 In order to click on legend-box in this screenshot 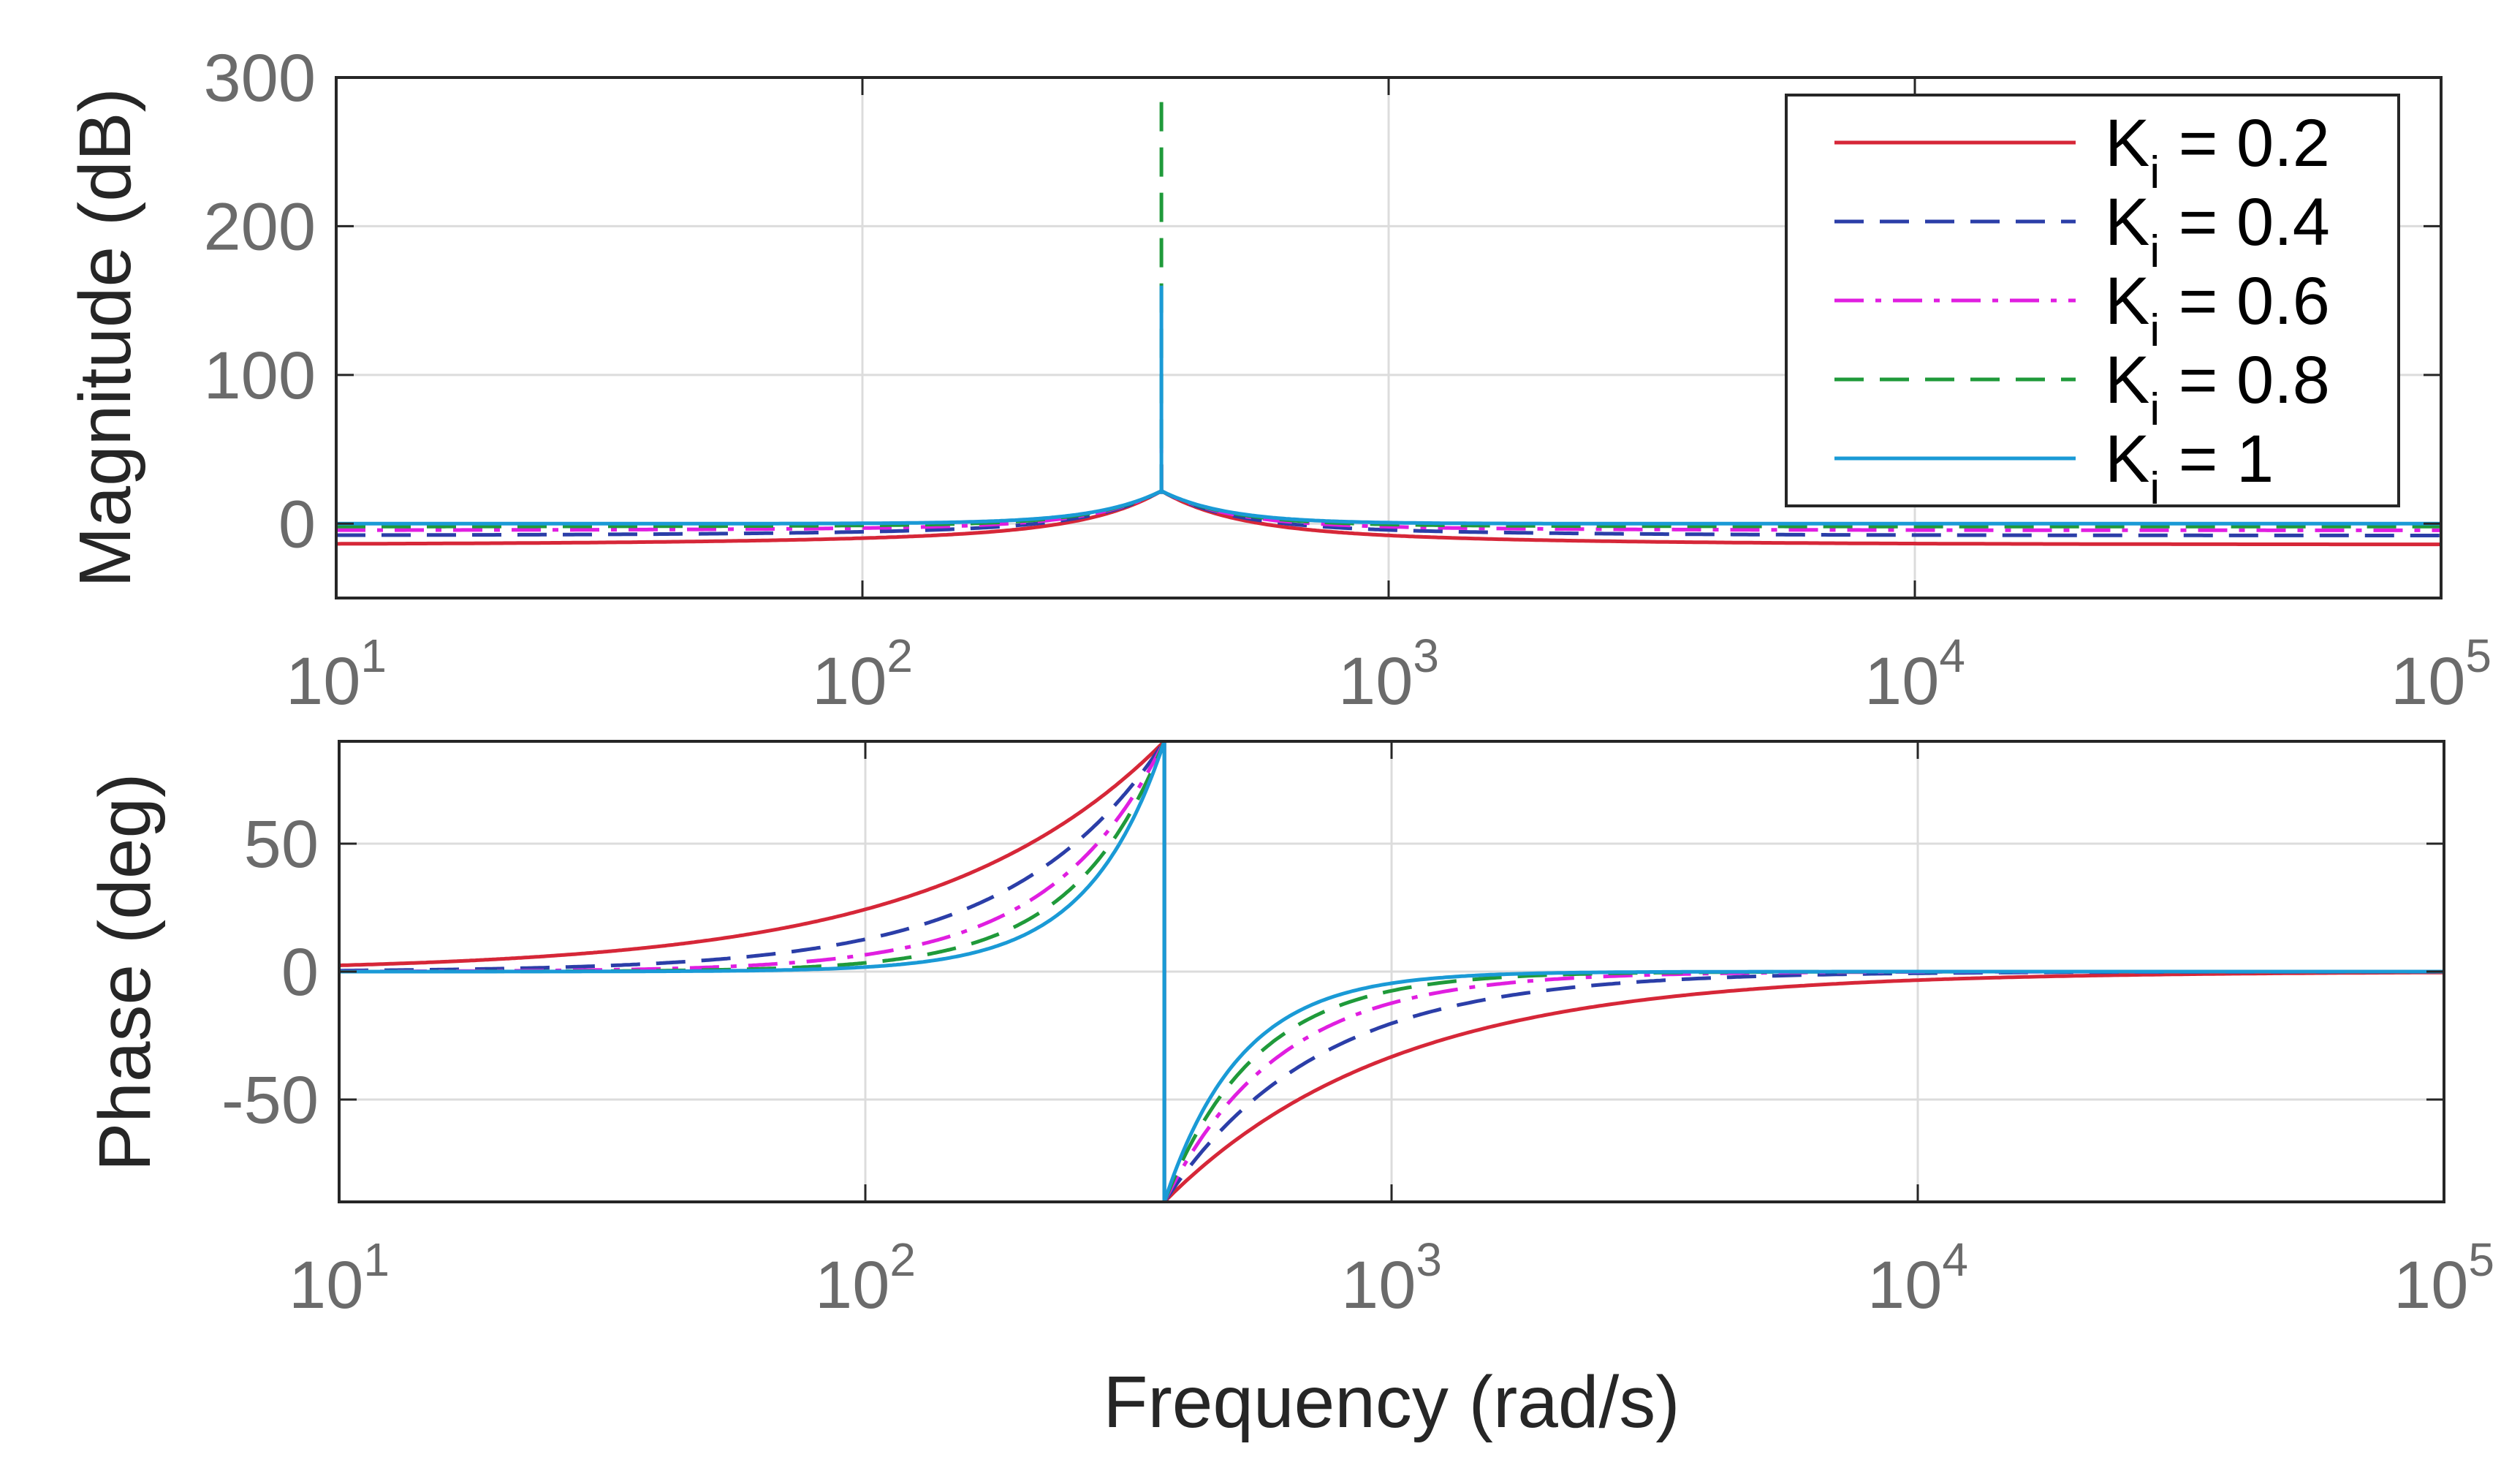, I will do `click(2092, 300)`.